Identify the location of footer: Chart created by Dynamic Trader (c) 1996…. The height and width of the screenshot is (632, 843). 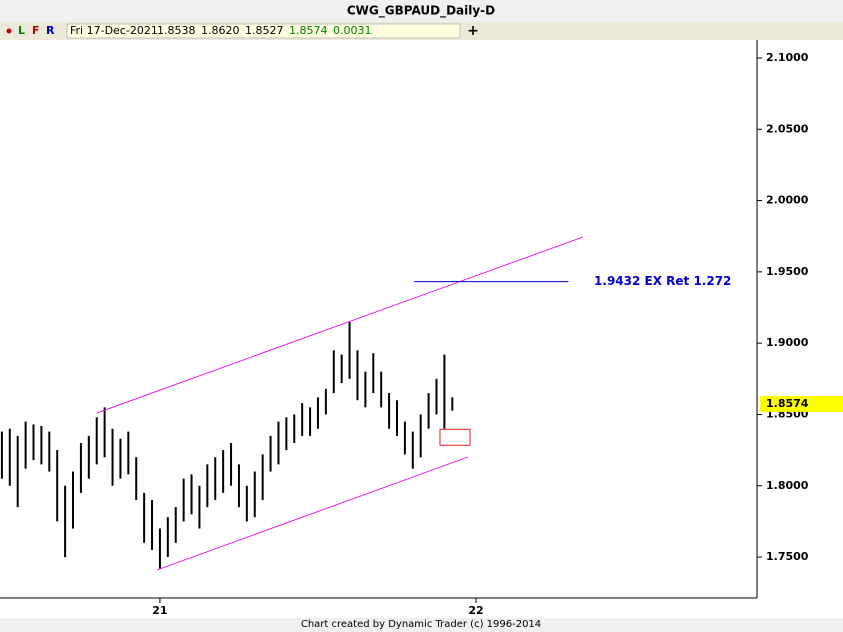
(421, 624).